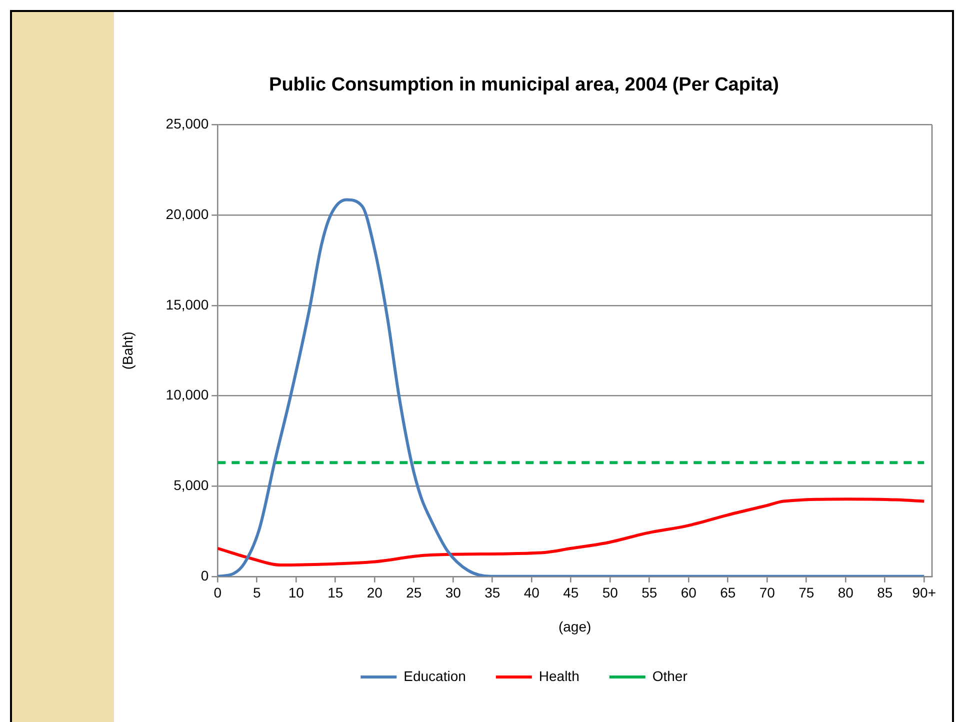  What do you see at coordinates (127, 351) in the screenshot?
I see `y-axis-title: (Baht)` at bounding box center [127, 351].